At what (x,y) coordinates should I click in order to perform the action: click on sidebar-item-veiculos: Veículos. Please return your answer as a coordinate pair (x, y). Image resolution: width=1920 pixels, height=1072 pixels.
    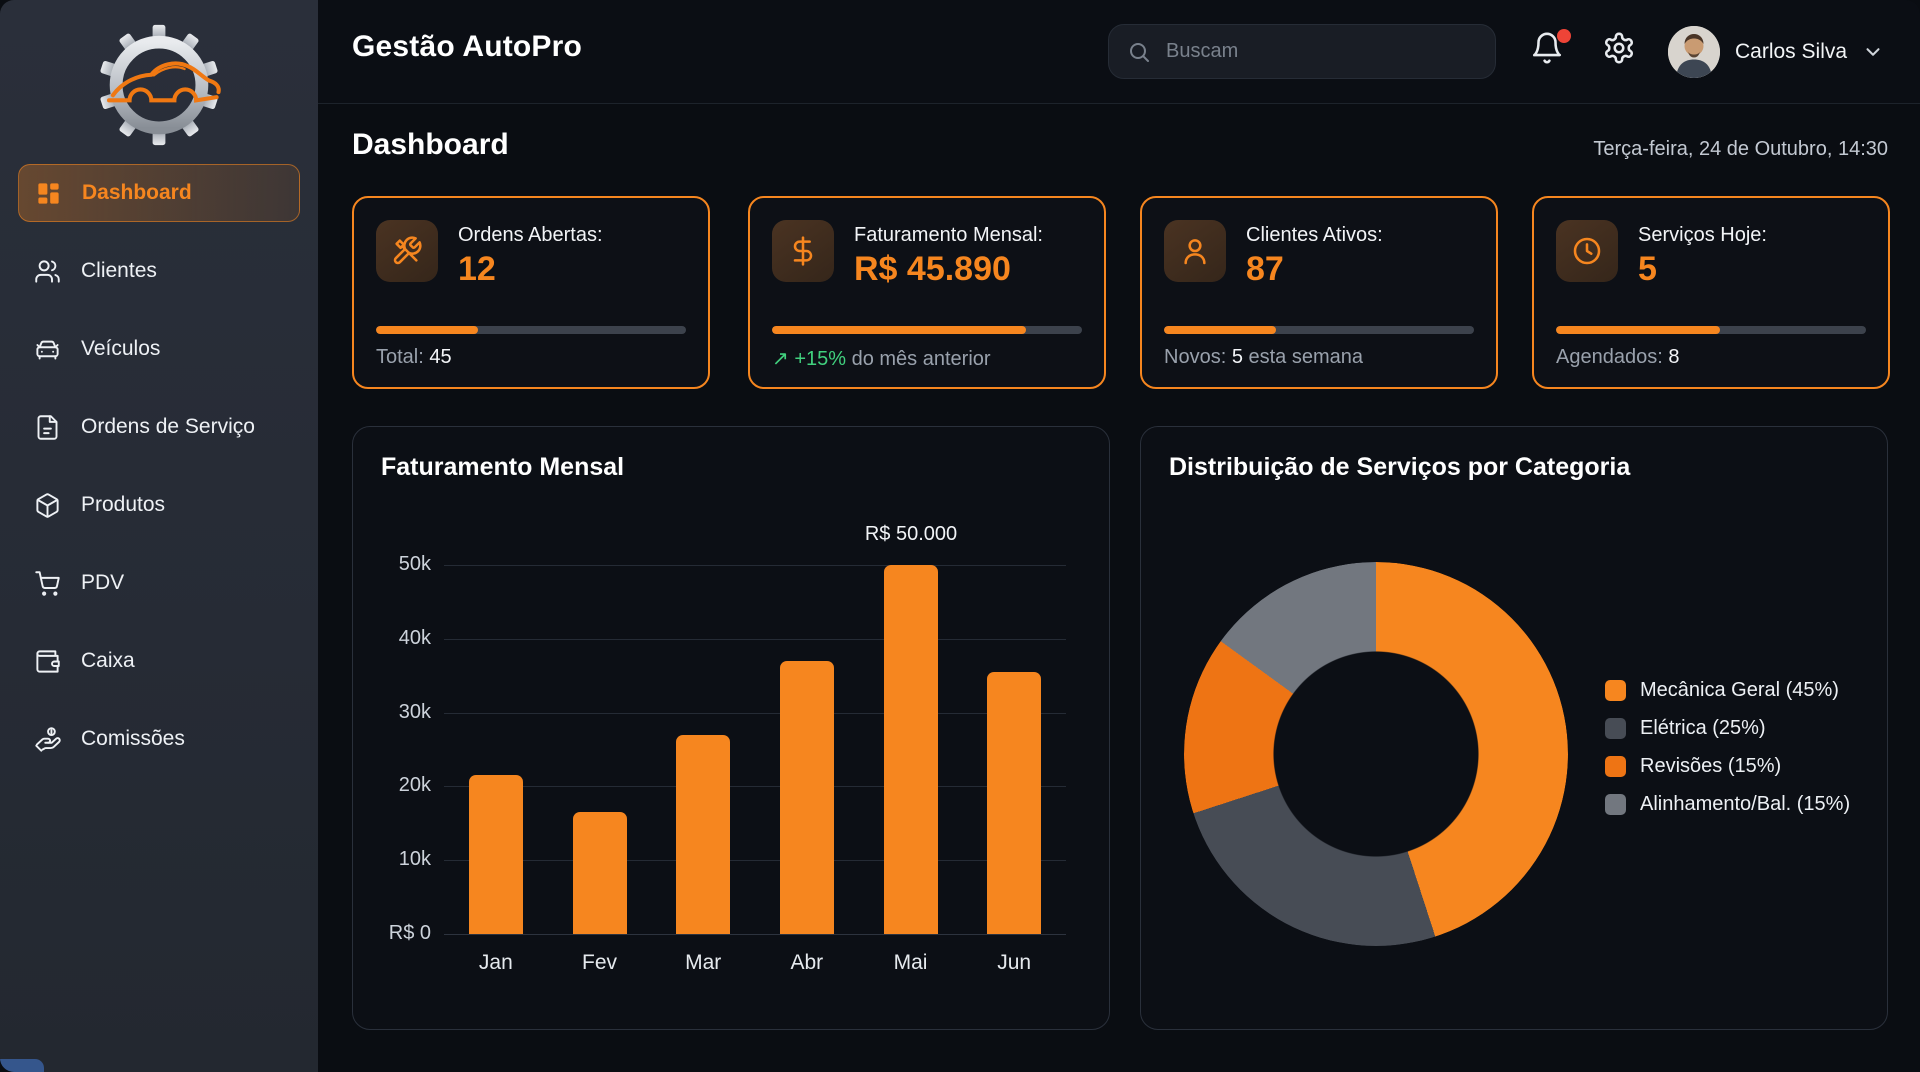
    Looking at the image, I should click on (159, 349).